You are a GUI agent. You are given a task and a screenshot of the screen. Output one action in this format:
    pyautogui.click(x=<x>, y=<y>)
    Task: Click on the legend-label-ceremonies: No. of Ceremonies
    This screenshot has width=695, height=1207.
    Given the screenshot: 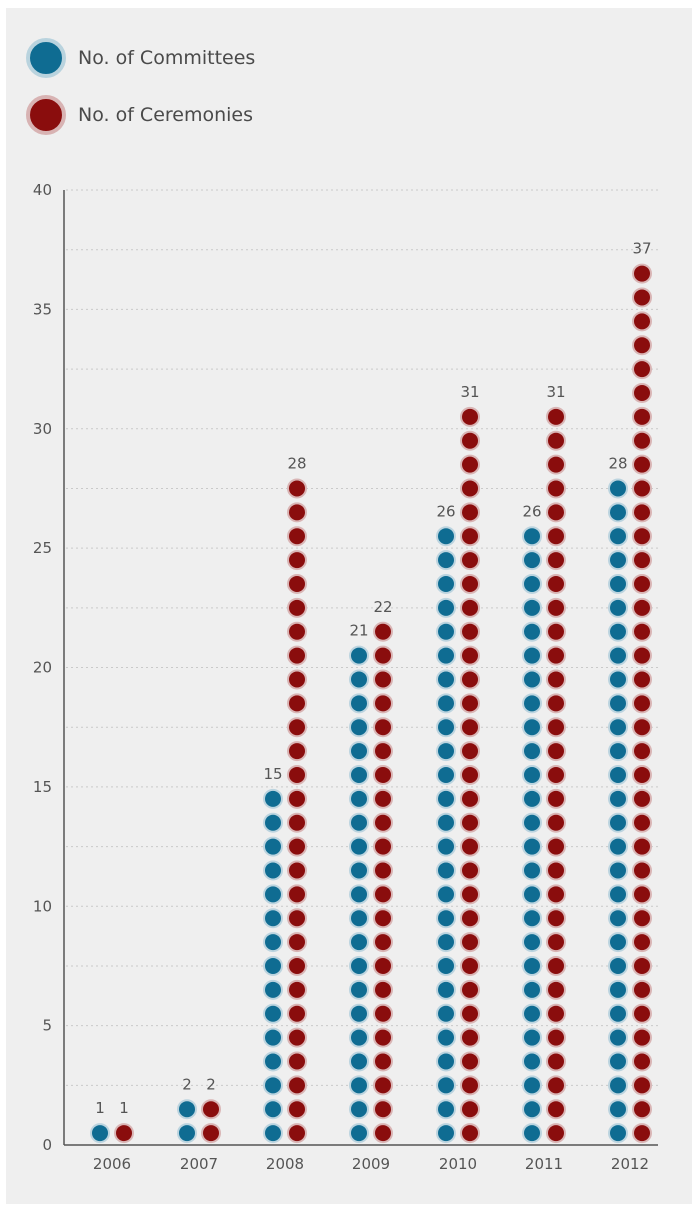 What is the action you would take?
    pyautogui.click(x=166, y=115)
    